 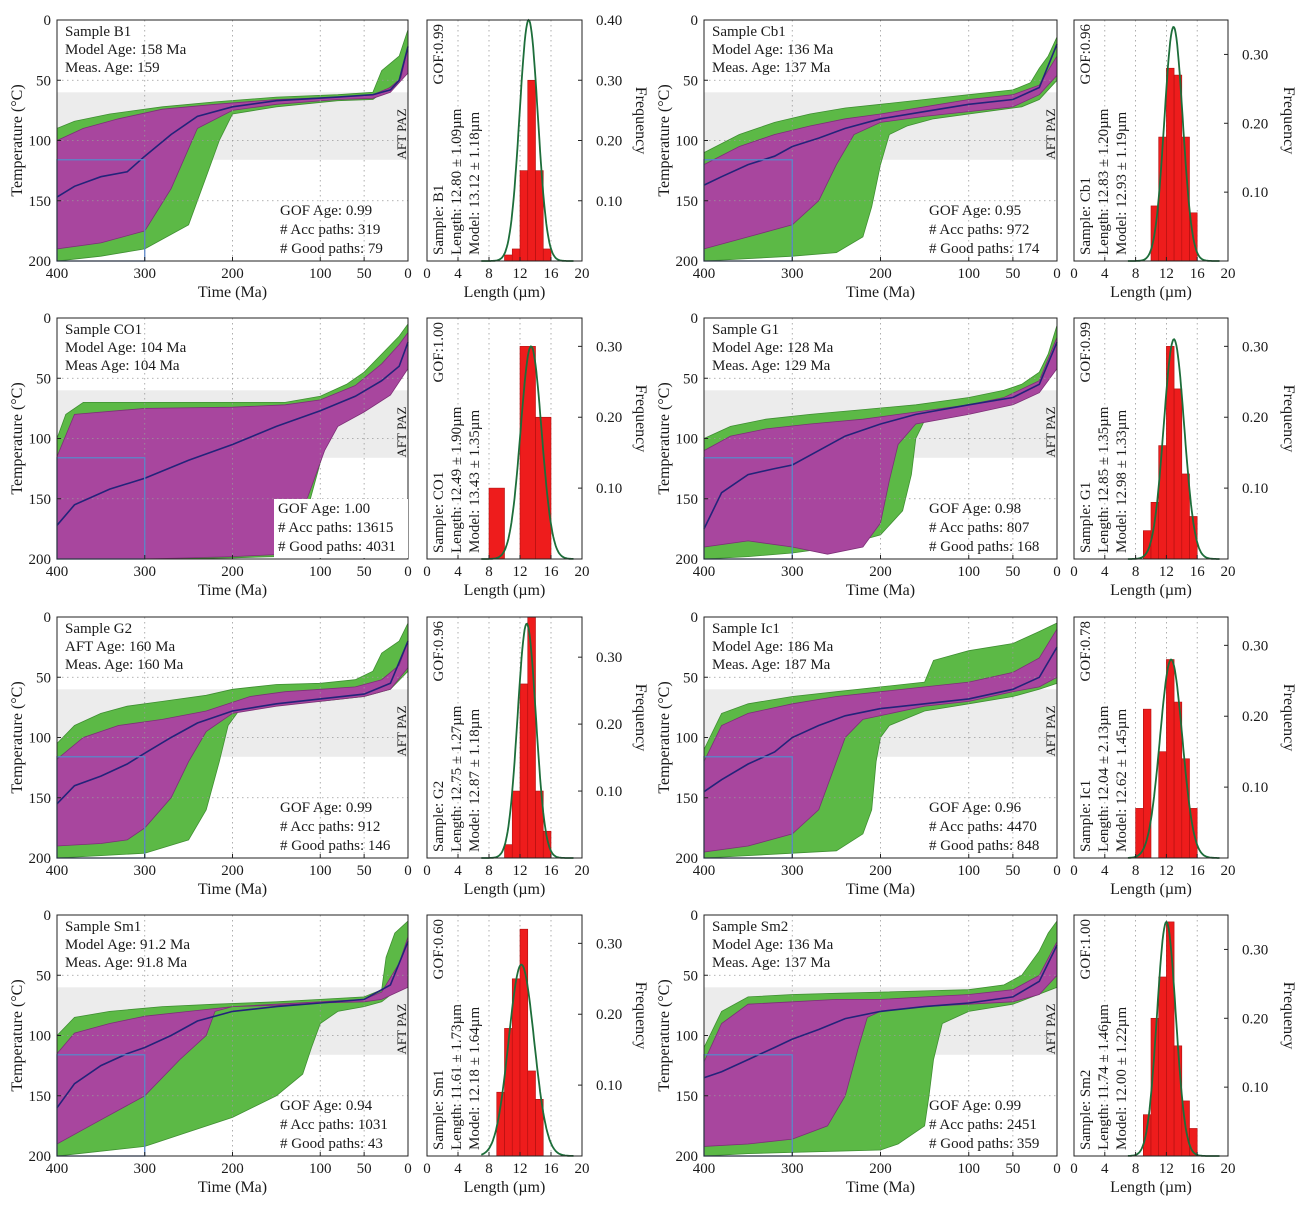 What do you see at coordinates (1028, 249) in the screenshot?
I see `good-paths-value: 174` at bounding box center [1028, 249].